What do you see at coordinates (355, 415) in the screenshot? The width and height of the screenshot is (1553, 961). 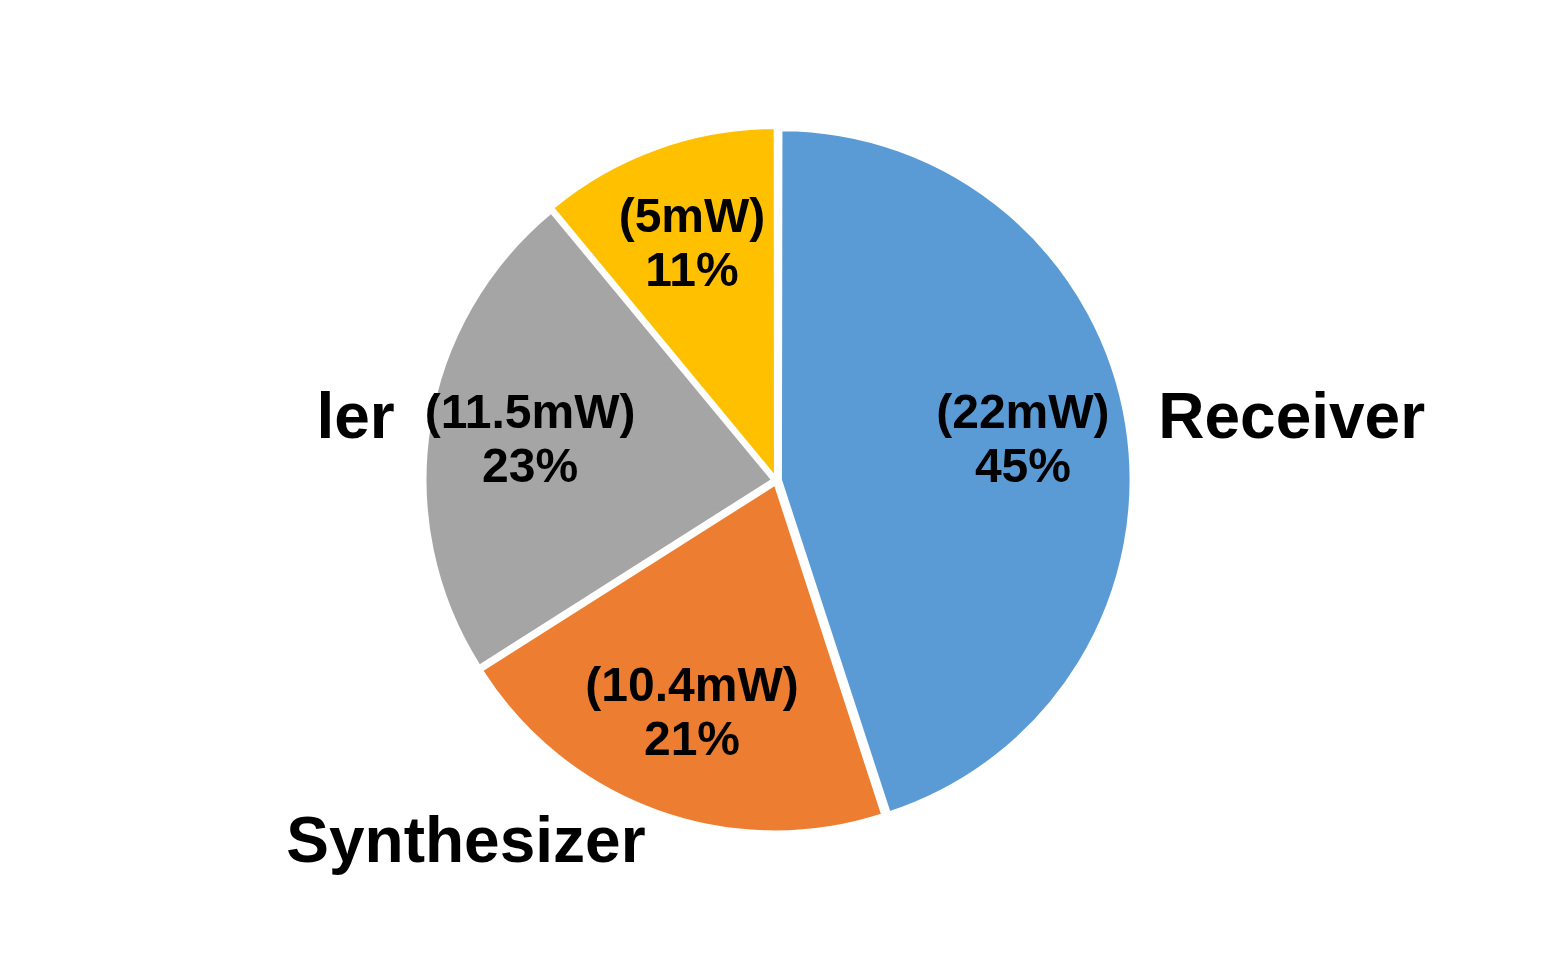 I see `slice-label: ler` at bounding box center [355, 415].